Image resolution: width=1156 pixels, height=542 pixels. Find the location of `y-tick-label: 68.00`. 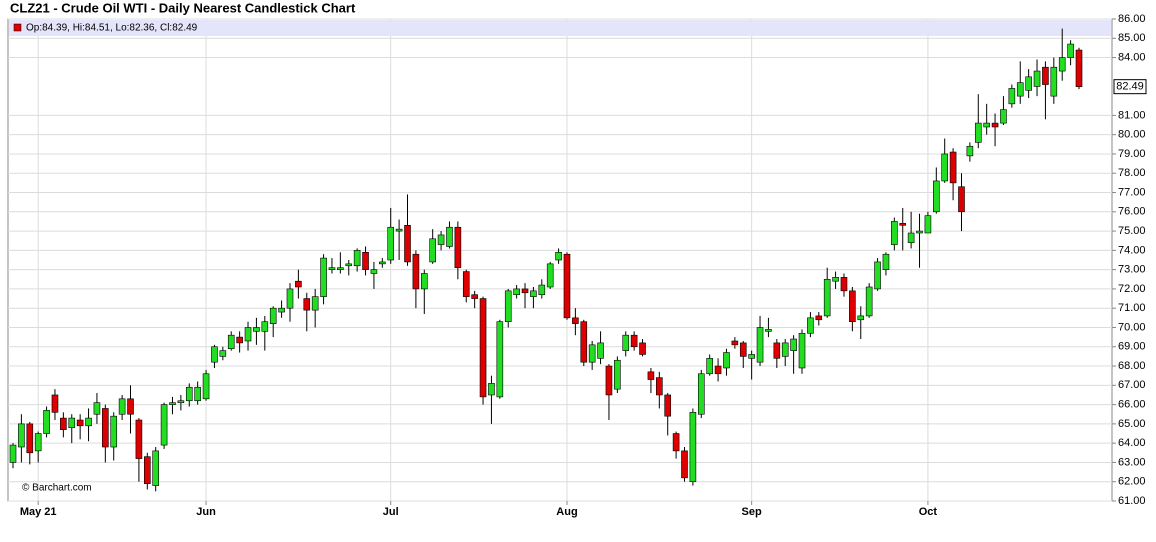

y-tick-label: 68.00 is located at coordinates (1132, 366).